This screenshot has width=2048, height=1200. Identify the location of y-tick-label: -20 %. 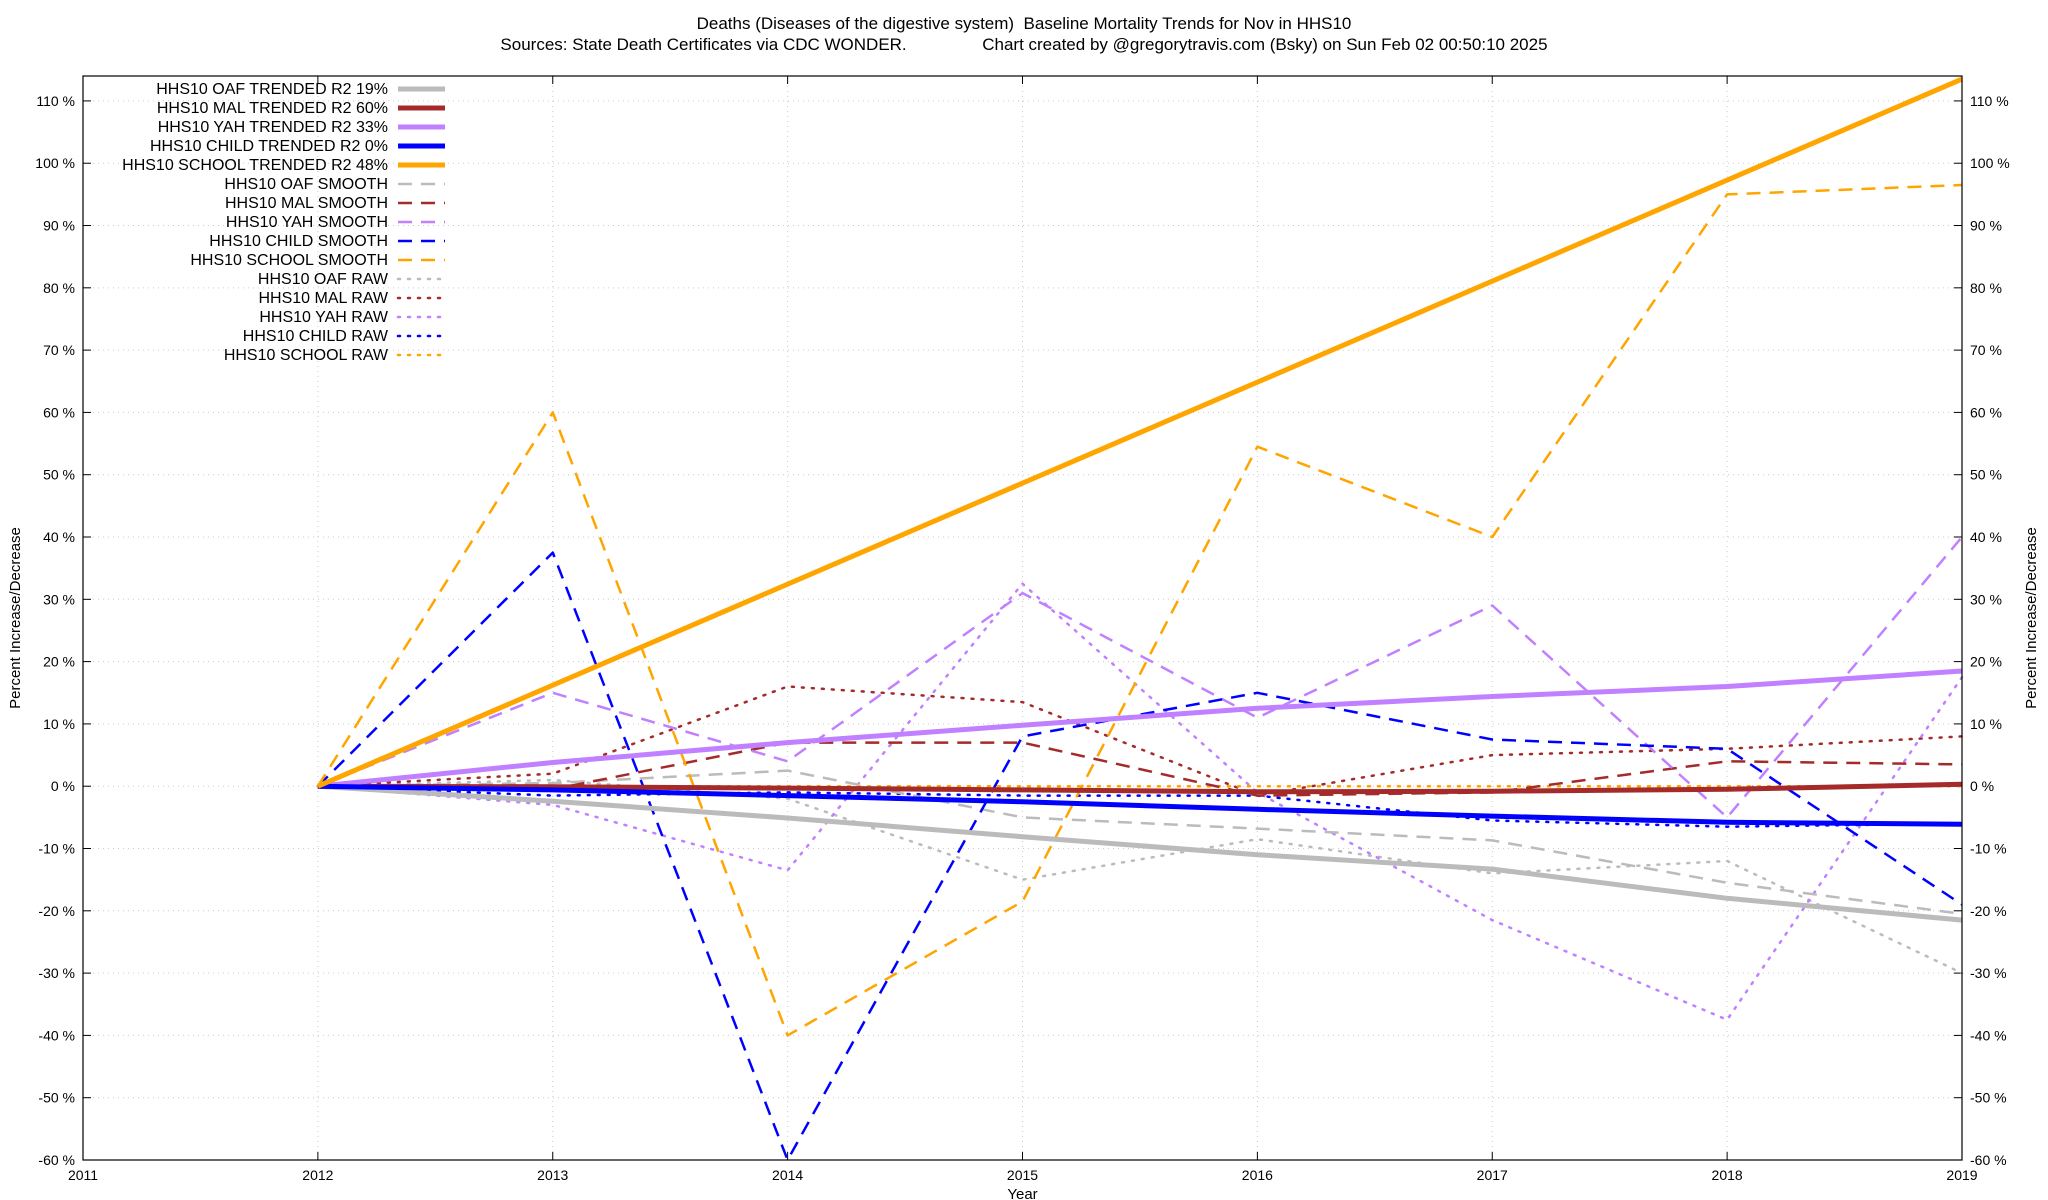
(56, 911).